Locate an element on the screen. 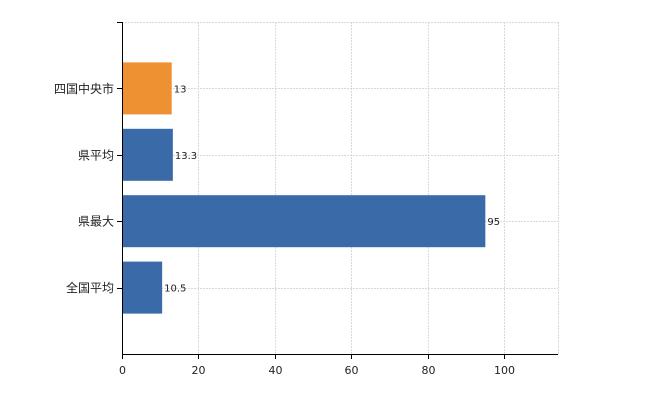 Image resolution: width=650 pixels, height=400 pixels. data-label: 13 is located at coordinates (180, 89).